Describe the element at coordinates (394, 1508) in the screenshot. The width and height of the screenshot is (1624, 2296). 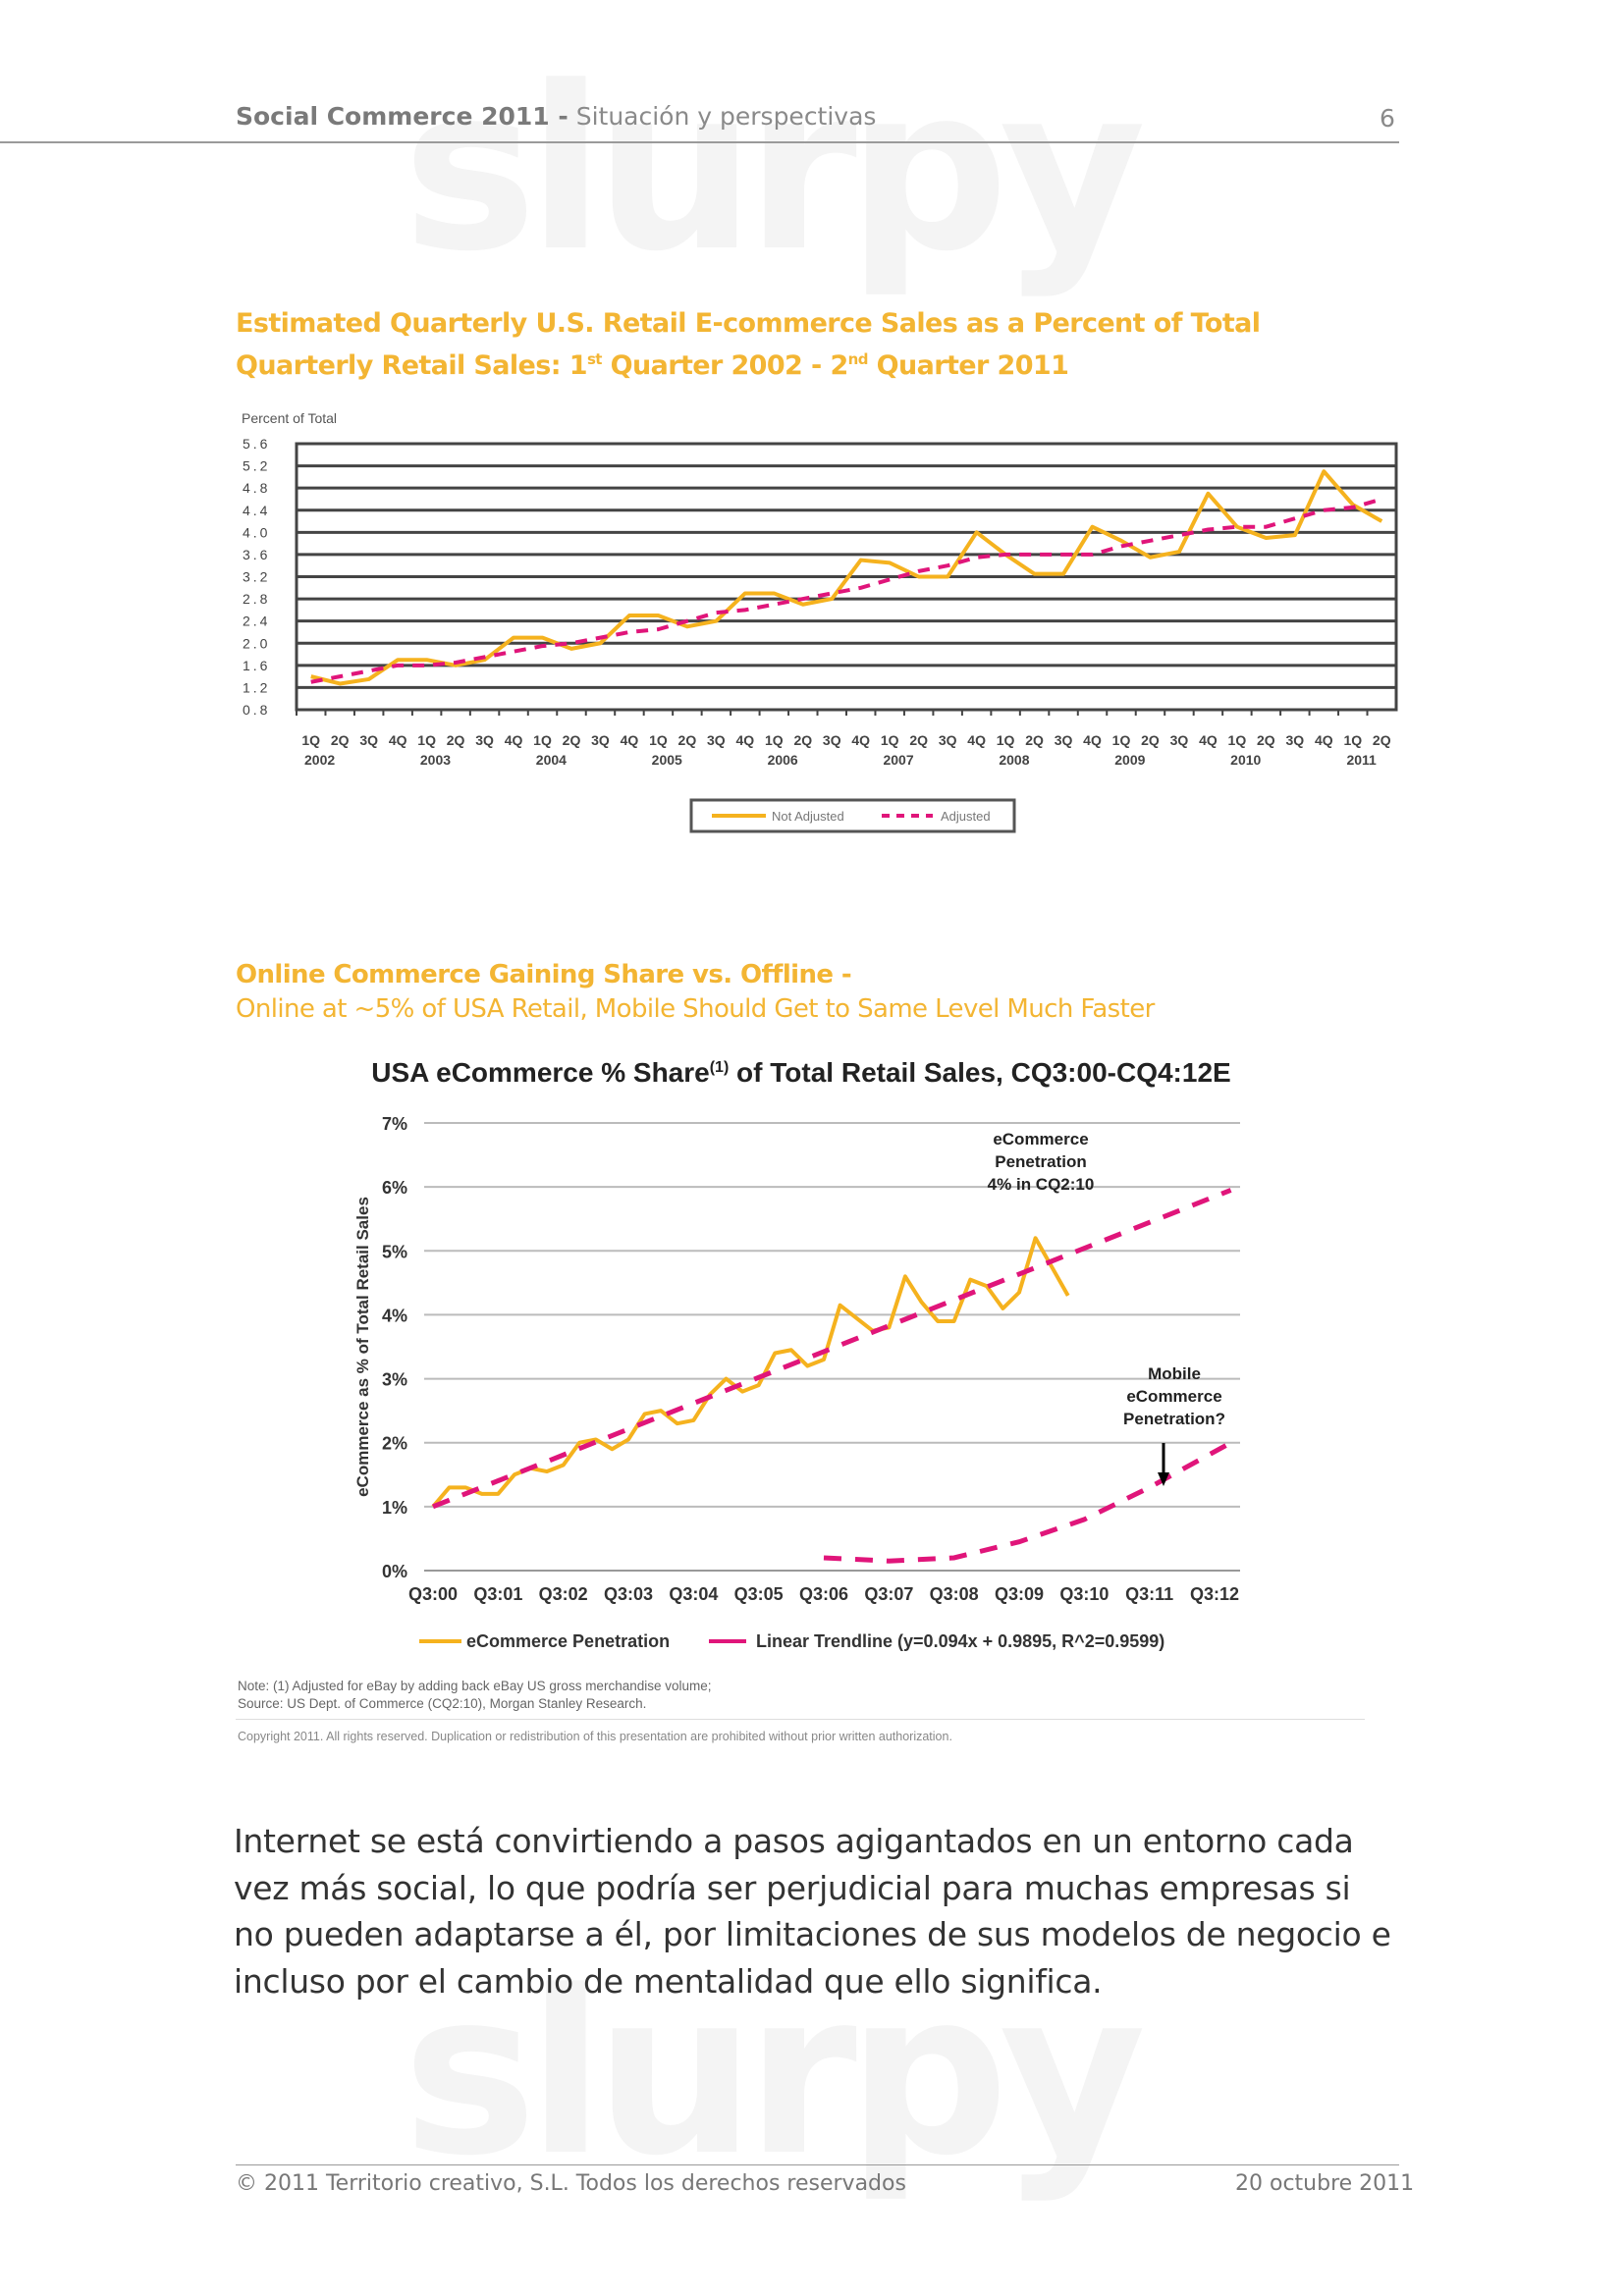
I see `y-tick-label: 1%` at that location.